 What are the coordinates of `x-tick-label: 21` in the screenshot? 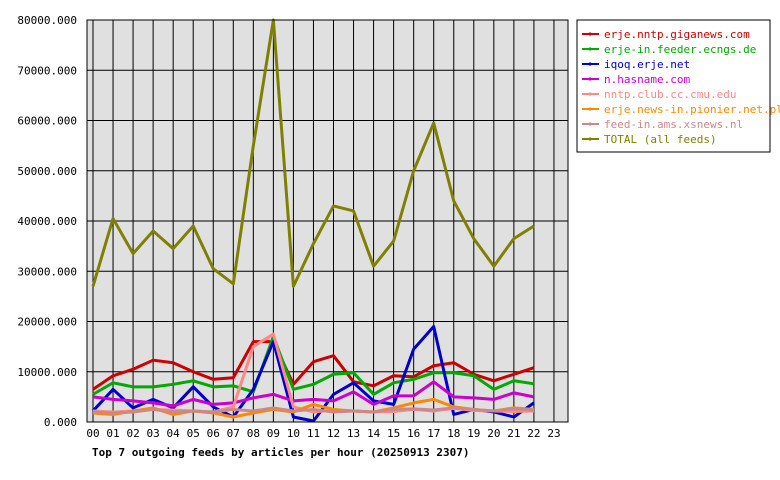 It's located at (513, 433).